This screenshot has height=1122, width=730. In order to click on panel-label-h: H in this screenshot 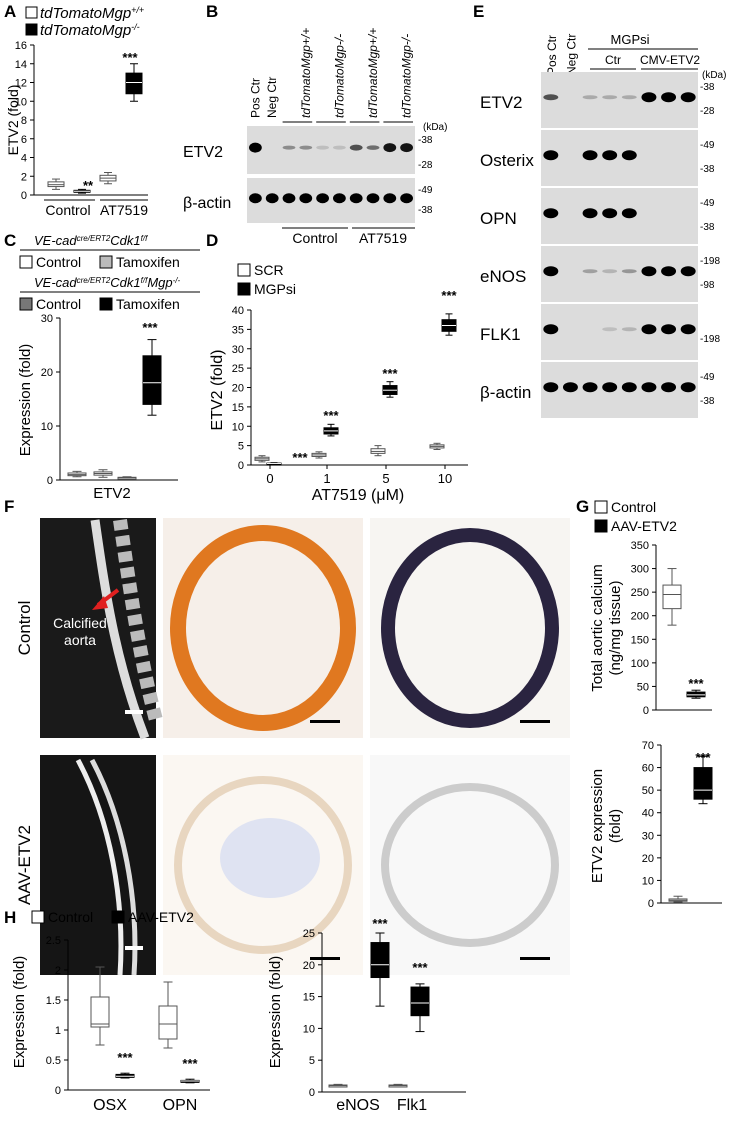, I will do `click(10, 917)`.